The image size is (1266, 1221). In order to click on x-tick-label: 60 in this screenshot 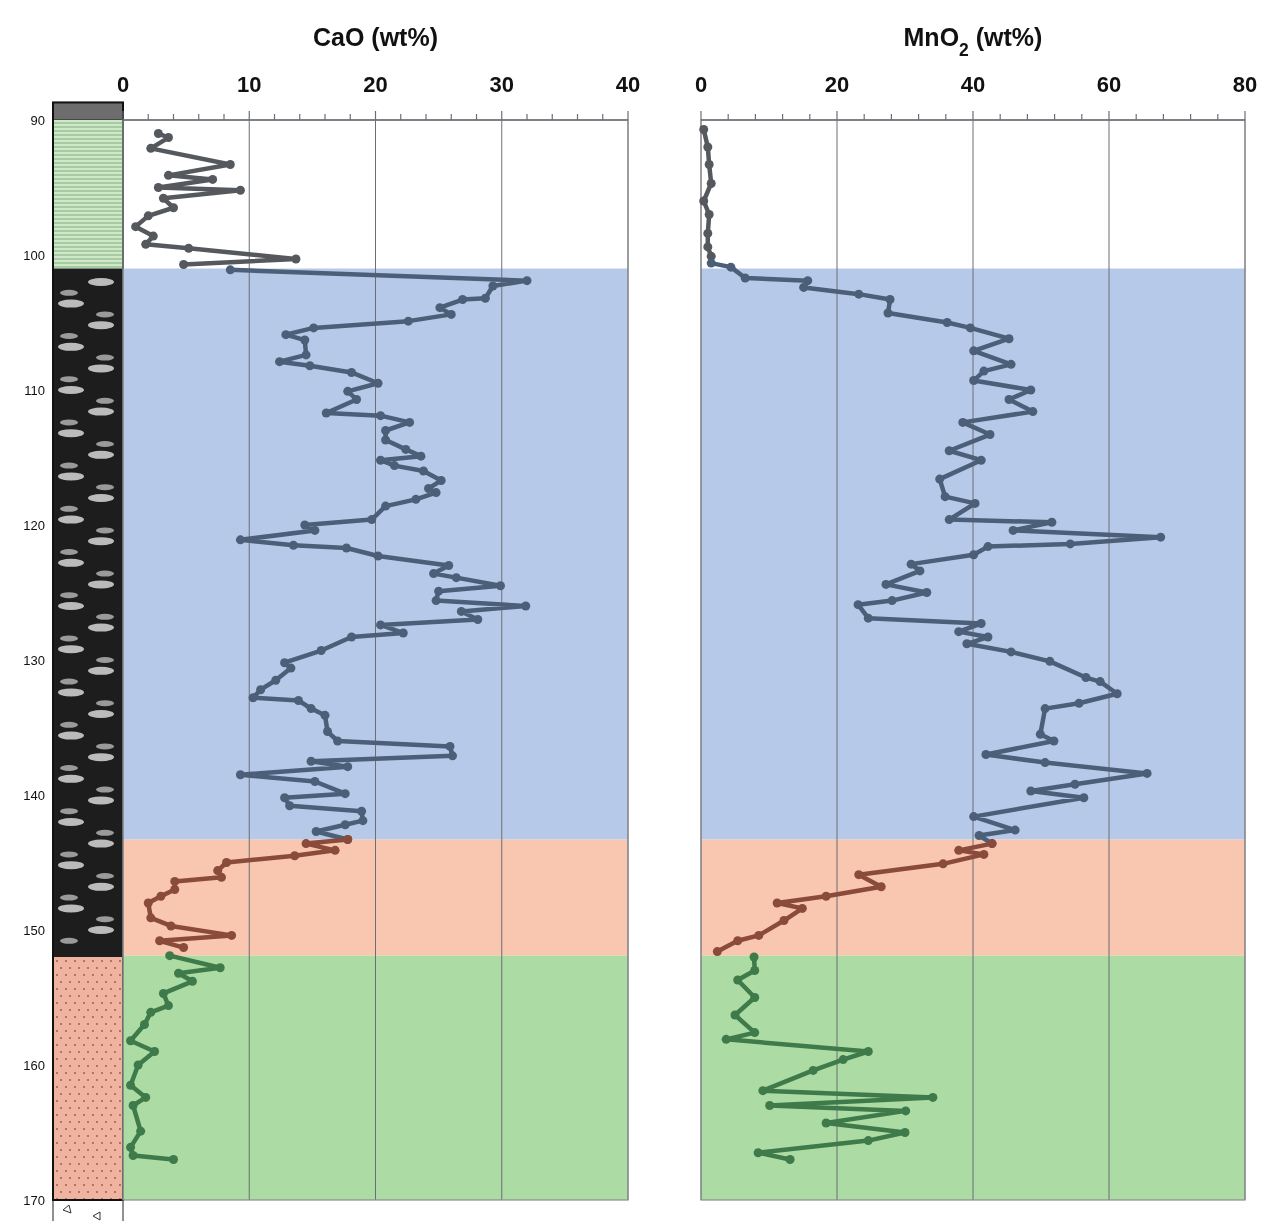, I will do `click(1109, 84)`.